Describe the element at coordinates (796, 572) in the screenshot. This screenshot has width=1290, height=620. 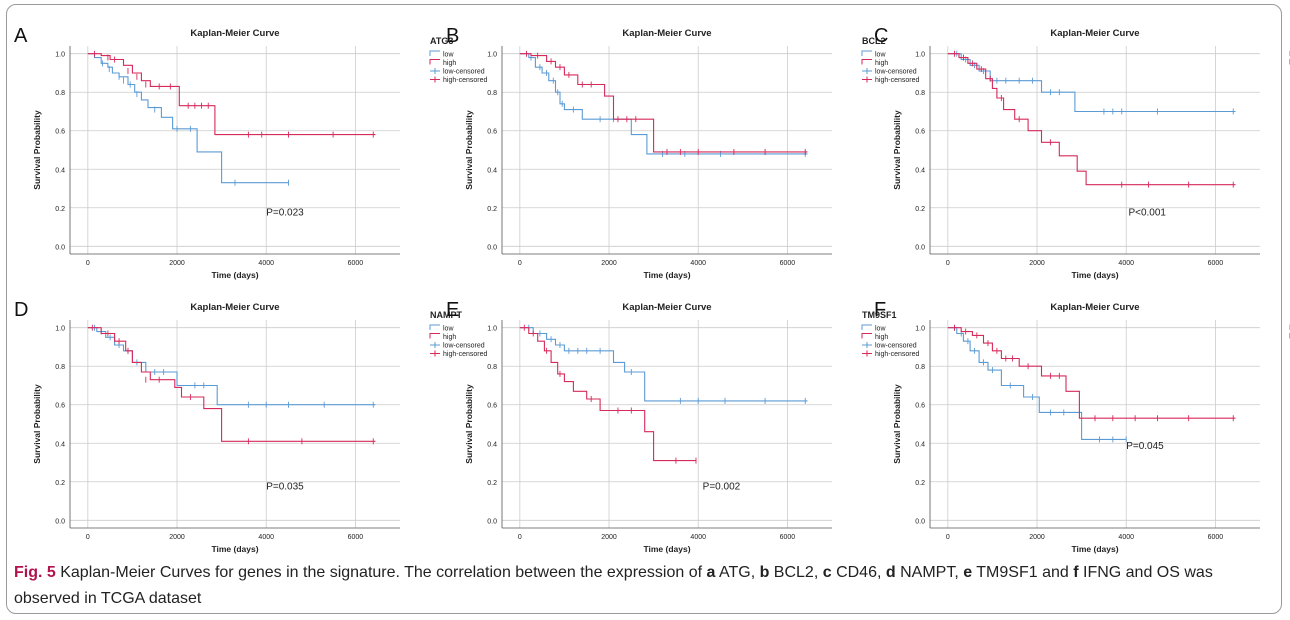
I see `caption-text: BCL2,` at that location.